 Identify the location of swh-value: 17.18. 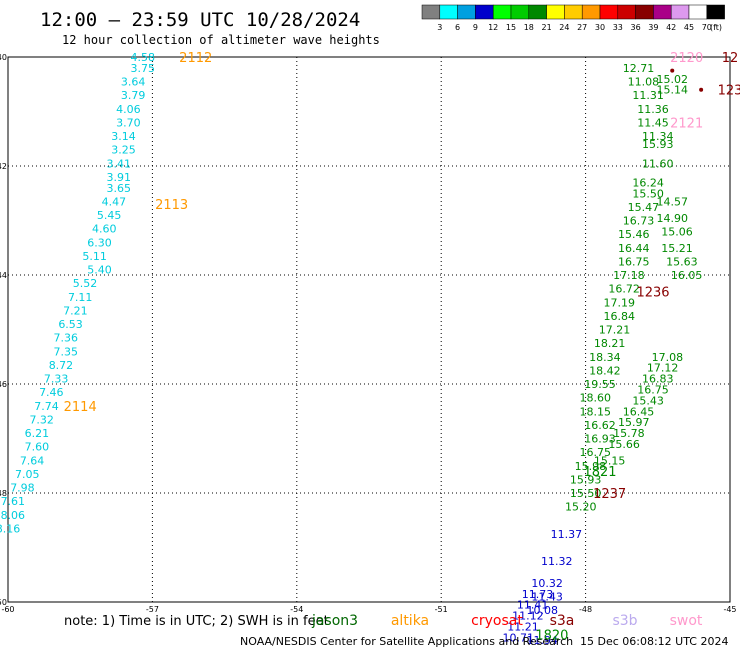
(629, 275).